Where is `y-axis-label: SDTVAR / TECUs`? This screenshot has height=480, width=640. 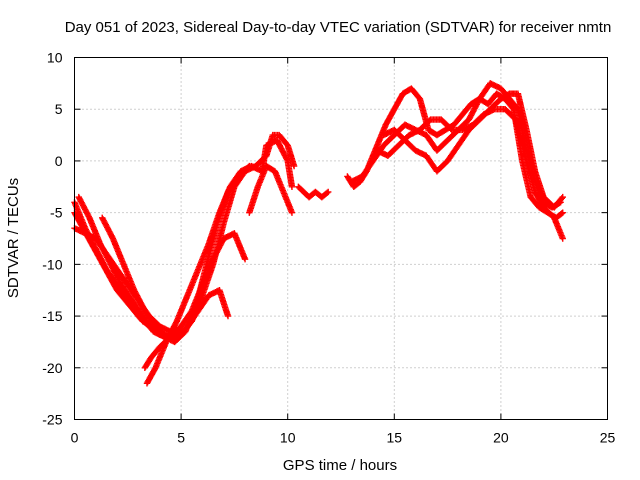
y-axis-label: SDTVAR / TECUs is located at coordinates (13, 238).